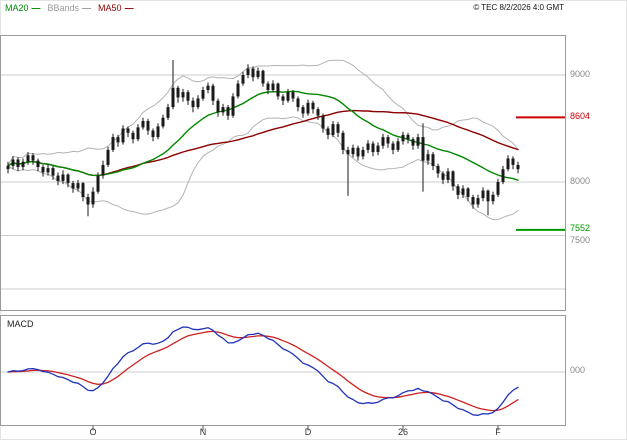 This screenshot has height=440, width=627. I want to click on legend-ma50-line-swatch: —, so click(129, 8).